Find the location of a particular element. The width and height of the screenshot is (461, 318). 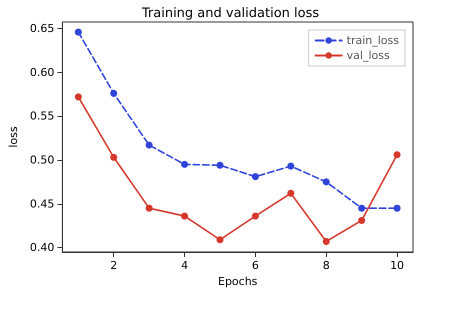

y-tick-label: 0.50 is located at coordinates (42, 160).